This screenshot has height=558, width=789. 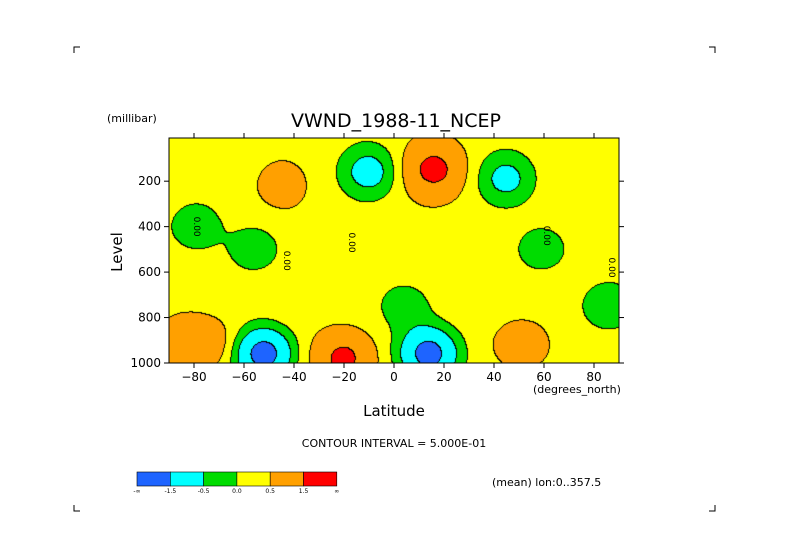 What do you see at coordinates (149, 181) in the screenshot?
I see `y-tick-label: 200` at bounding box center [149, 181].